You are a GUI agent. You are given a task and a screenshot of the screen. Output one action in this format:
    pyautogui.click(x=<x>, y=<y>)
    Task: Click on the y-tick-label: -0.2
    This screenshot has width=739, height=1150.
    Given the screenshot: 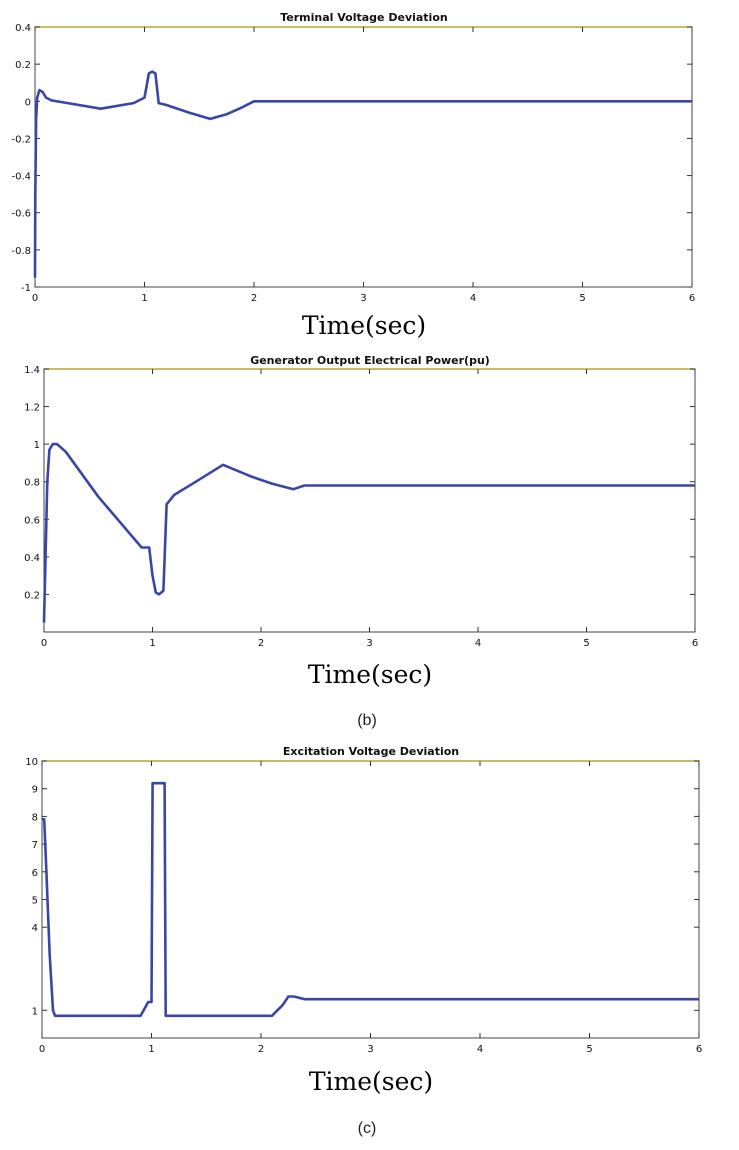 What is the action you would take?
    pyautogui.click(x=21, y=139)
    